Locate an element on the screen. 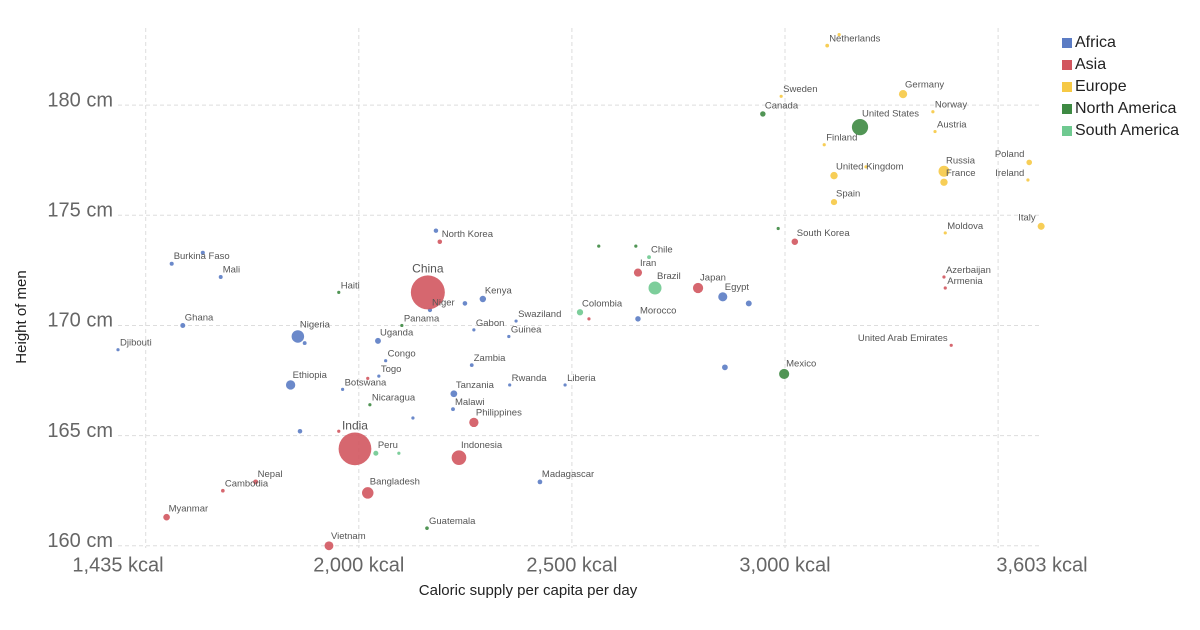  point-label: Norway is located at coordinates (951, 105).